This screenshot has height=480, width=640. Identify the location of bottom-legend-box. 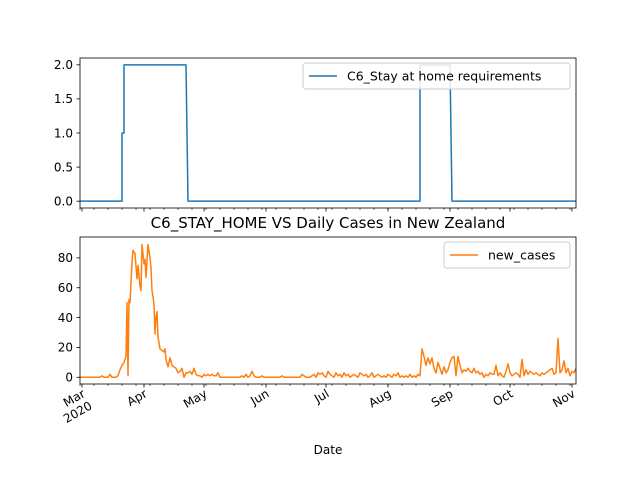
(507, 255).